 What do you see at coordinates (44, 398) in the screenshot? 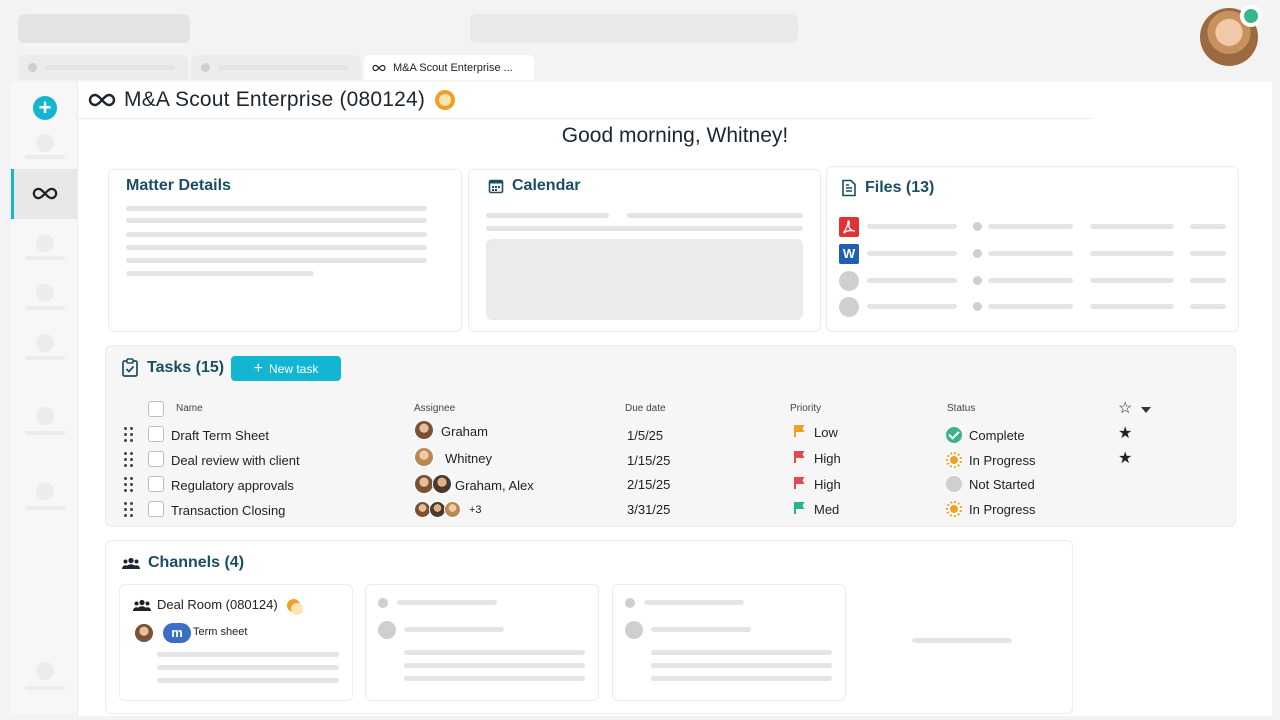
I see `left-rail: +` at bounding box center [44, 398].